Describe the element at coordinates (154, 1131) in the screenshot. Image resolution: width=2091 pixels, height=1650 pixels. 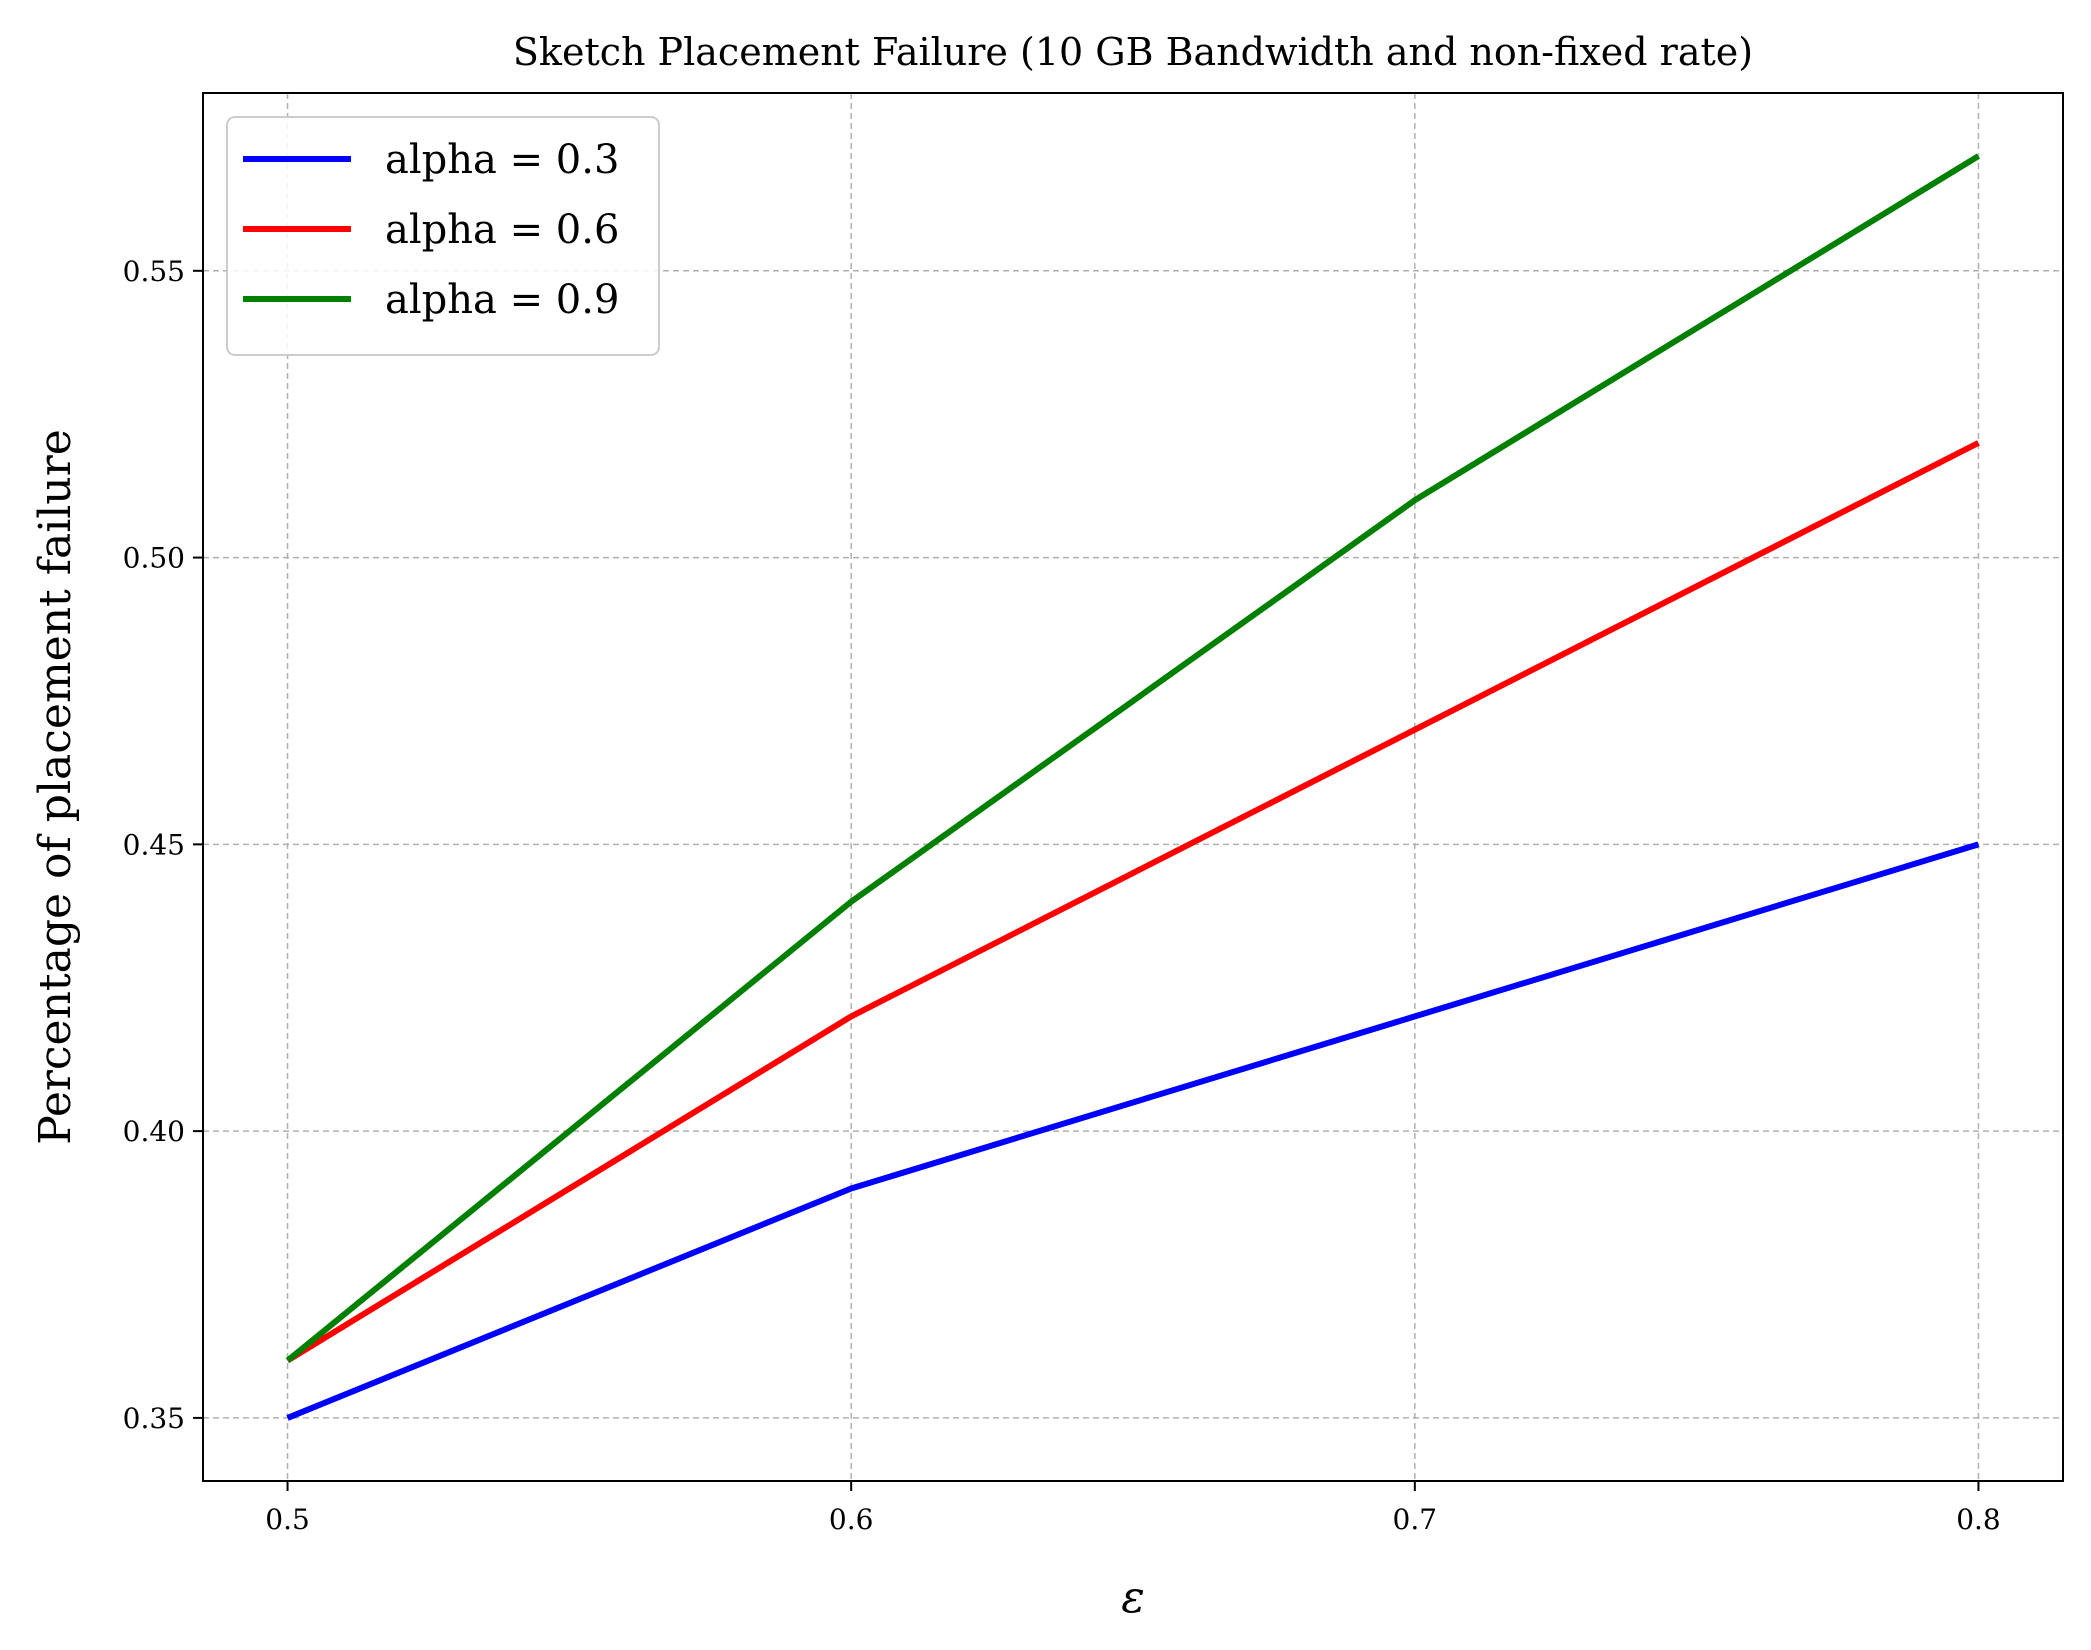
I see `y-tick-label: 0.40` at that location.